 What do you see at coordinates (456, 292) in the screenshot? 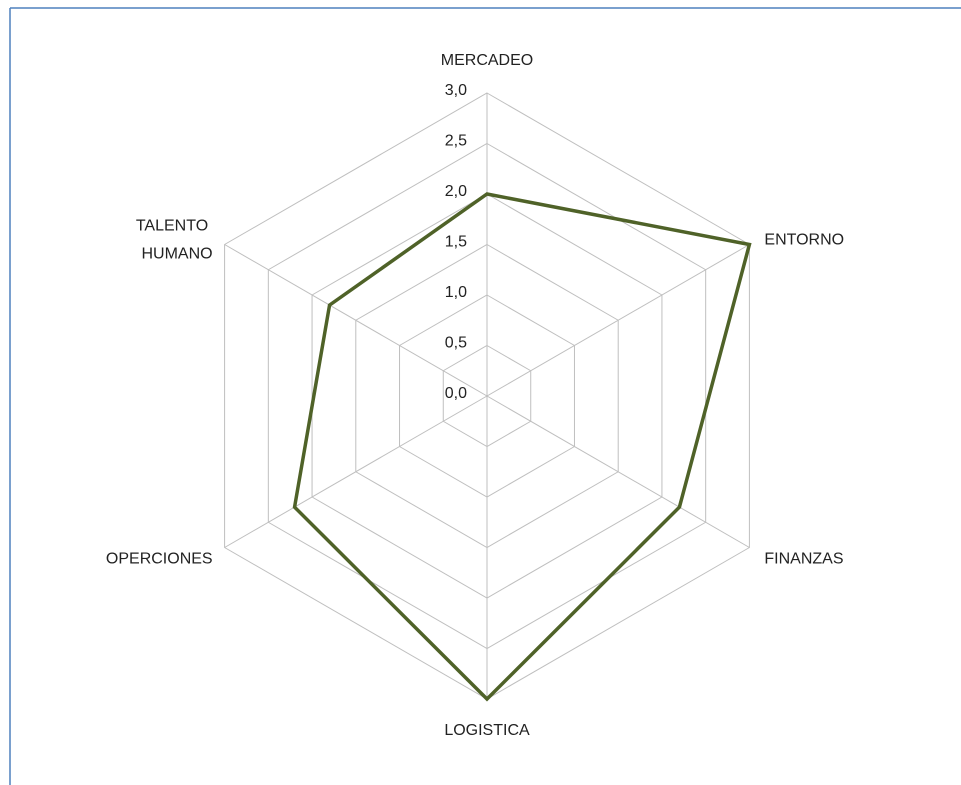
I see `y-tick-label: 1,0` at bounding box center [456, 292].